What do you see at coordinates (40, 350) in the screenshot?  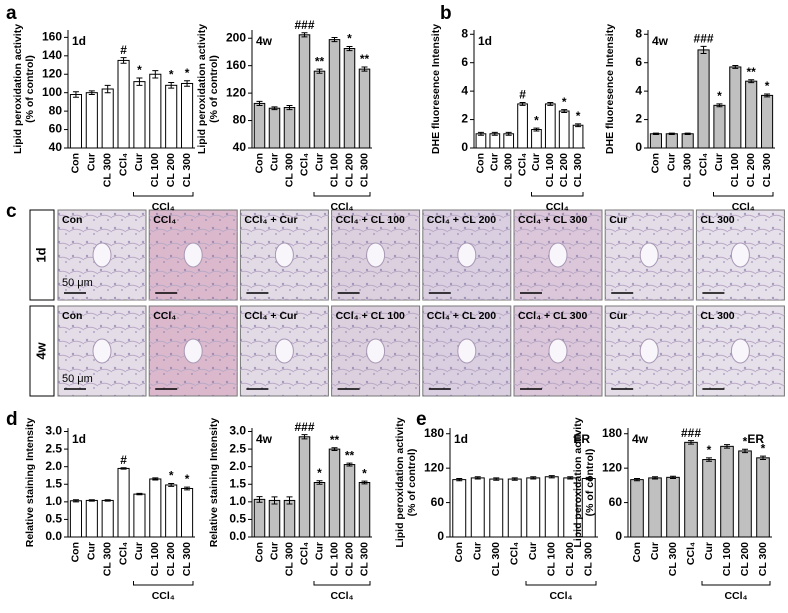 I see `row-label: 4w` at bounding box center [40, 350].